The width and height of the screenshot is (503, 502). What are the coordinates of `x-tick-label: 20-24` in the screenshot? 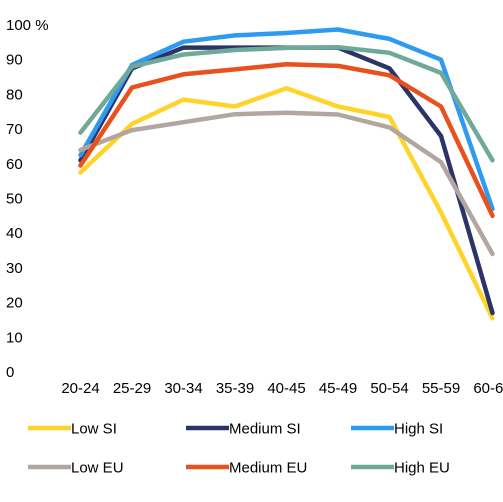 It's located at (80, 388).